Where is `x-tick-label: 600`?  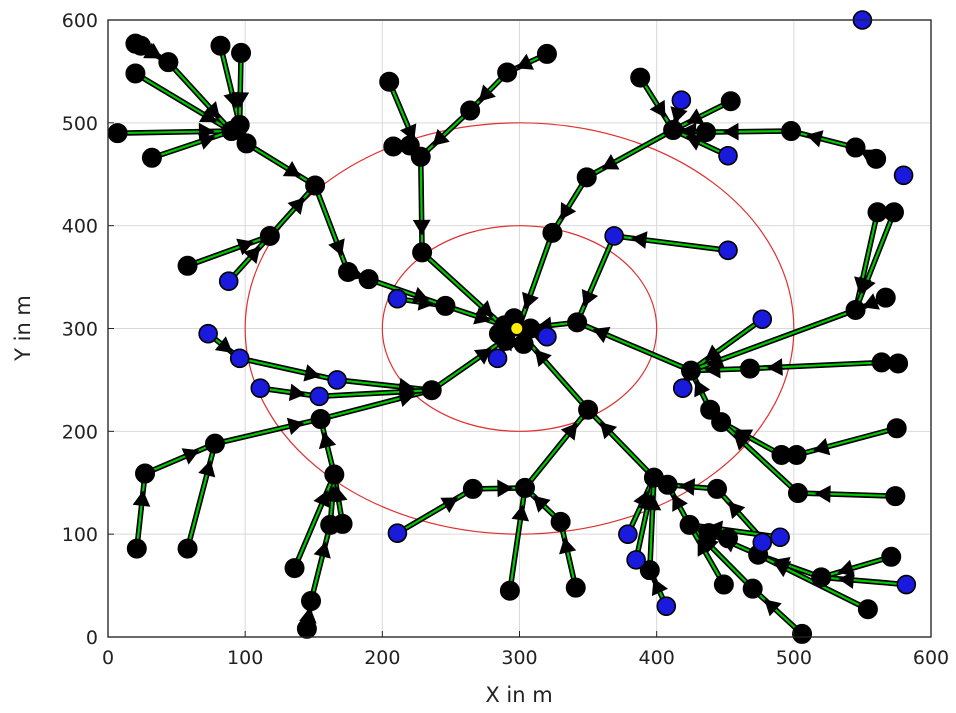
x-tick-label: 600 is located at coordinates (931, 658).